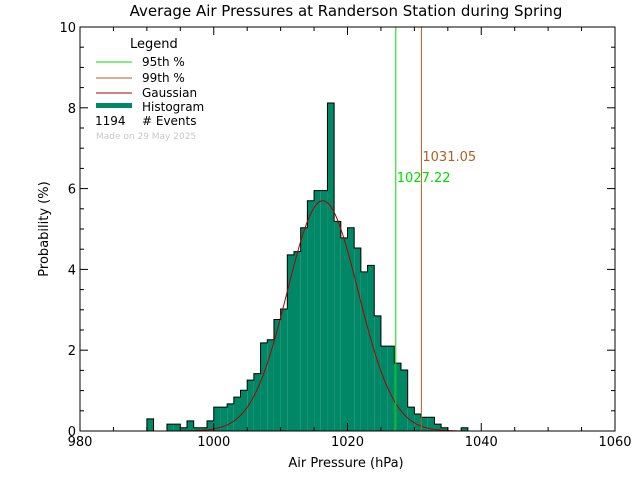  What do you see at coordinates (163, 78) in the screenshot?
I see `legend-label-99th: 99th %` at bounding box center [163, 78].